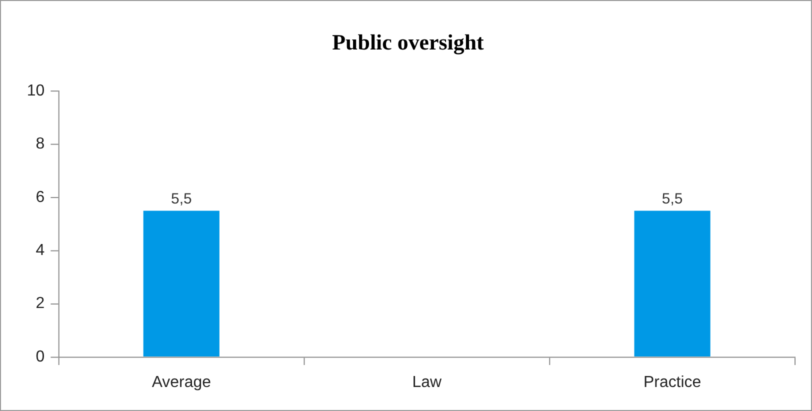  I want to click on y-tick-label: 4, so click(40, 250).